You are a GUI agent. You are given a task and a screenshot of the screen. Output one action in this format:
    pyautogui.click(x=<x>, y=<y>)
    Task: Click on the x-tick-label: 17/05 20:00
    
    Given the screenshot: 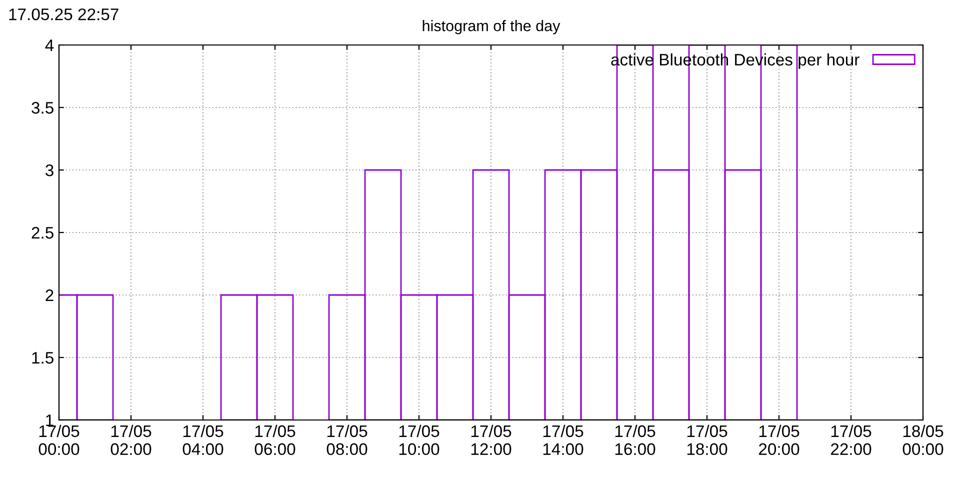 What is the action you would take?
    pyautogui.click(x=779, y=440)
    